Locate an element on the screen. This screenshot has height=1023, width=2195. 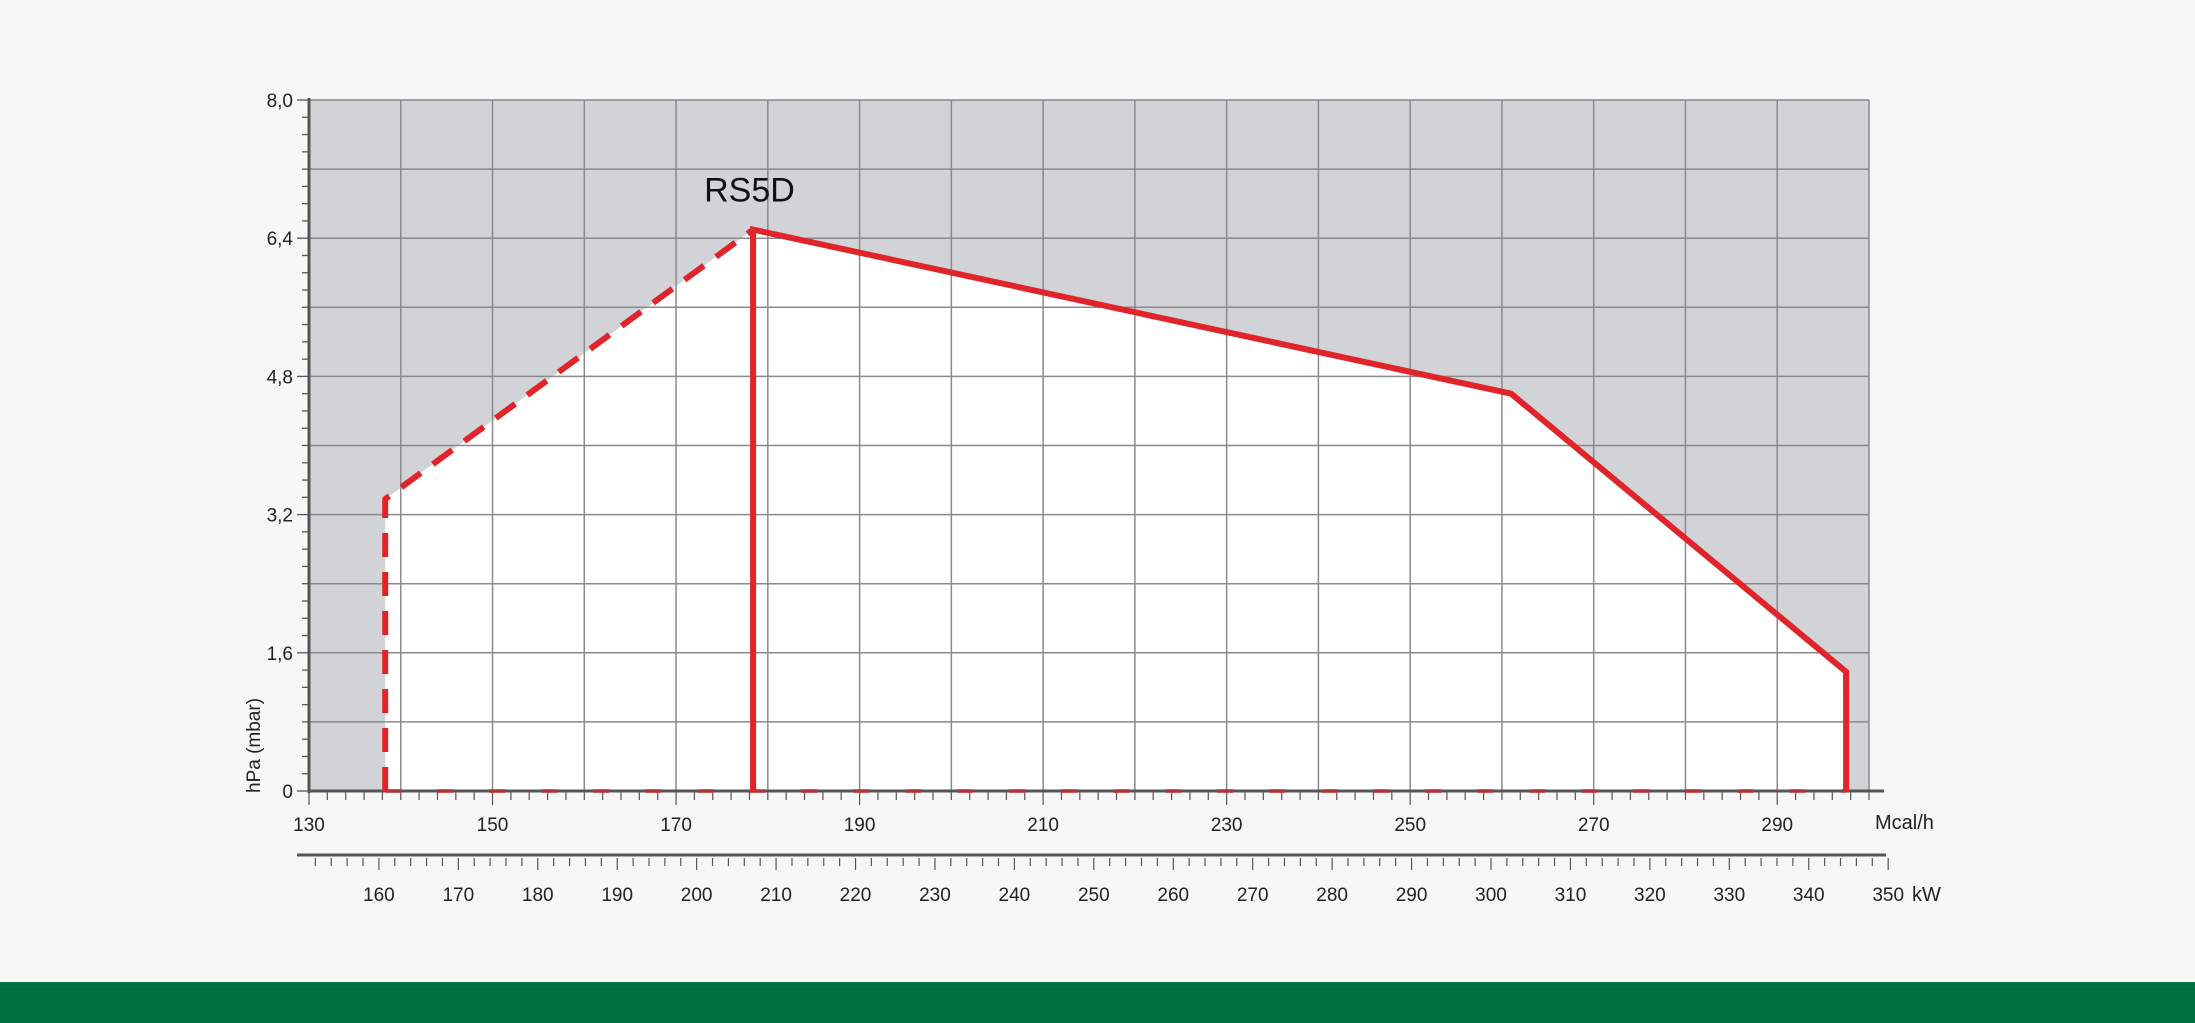
x-tick-label: 250 is located at coordinates (1410, 825).